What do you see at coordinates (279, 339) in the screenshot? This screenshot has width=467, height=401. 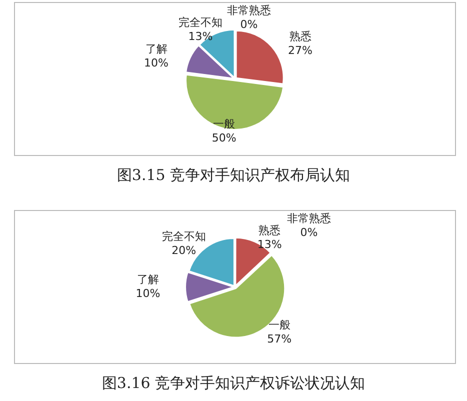 I see `data-label: 57%` at bounding box center [279, 339].